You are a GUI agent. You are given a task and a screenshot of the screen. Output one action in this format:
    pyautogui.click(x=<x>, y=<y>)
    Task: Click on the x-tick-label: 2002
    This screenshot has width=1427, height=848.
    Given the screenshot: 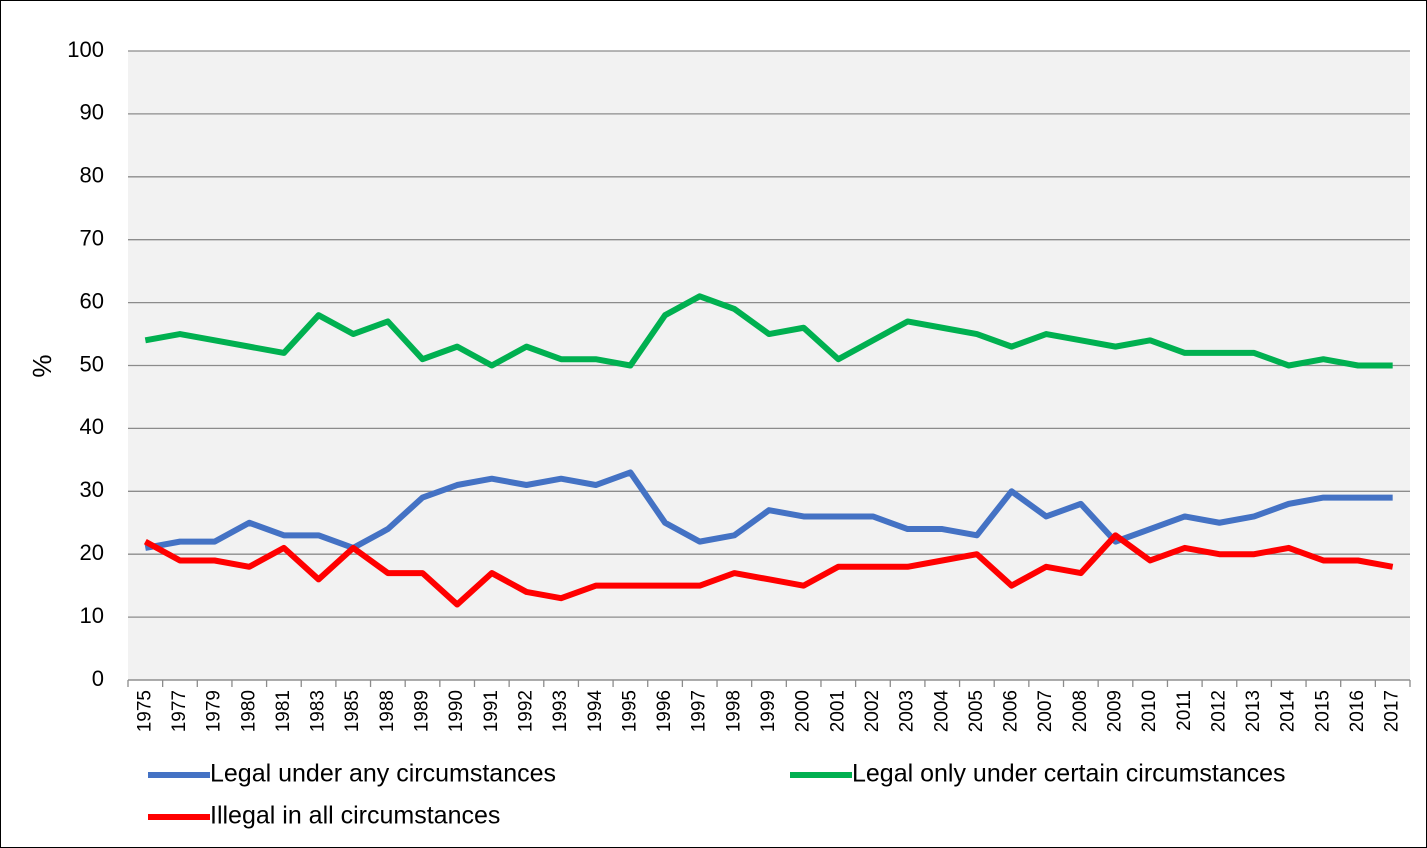 What is the action you would take?
    pyautogui.click(x=872, y=711)
    